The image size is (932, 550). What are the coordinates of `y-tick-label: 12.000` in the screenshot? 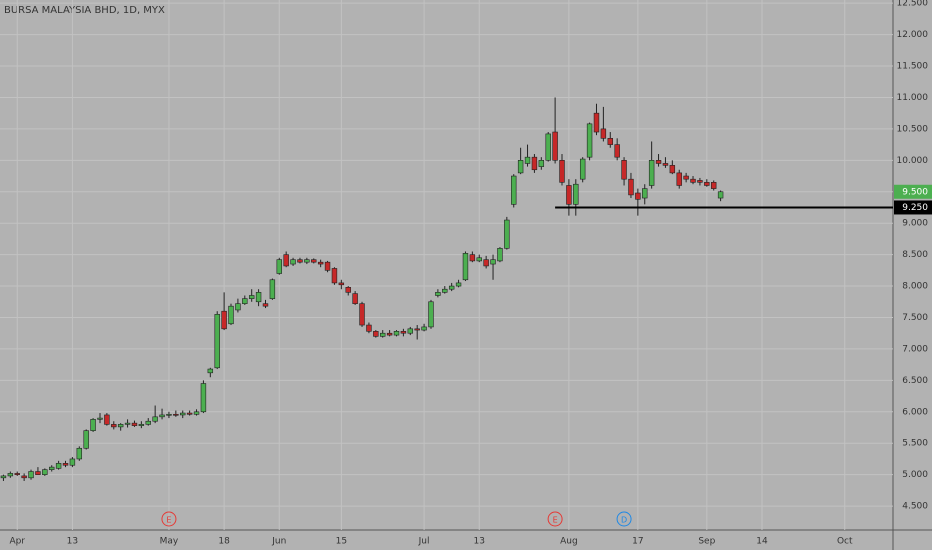 It's located at (913, 35).